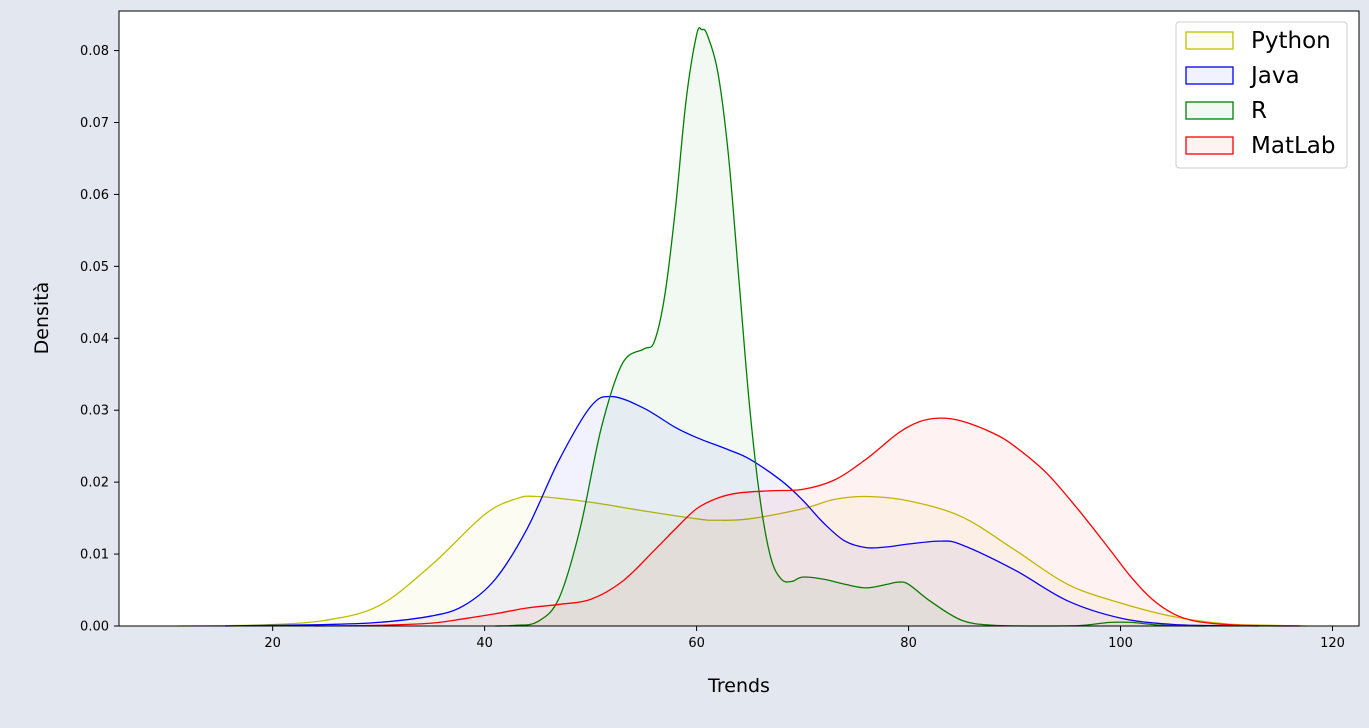 The height and width of the screenshot is (728, 1369). What do you see at coordinates (1293, 146) in the screenshot?
I see `legend-label-matlab: MatLab` at bounding box center [1293, 146].